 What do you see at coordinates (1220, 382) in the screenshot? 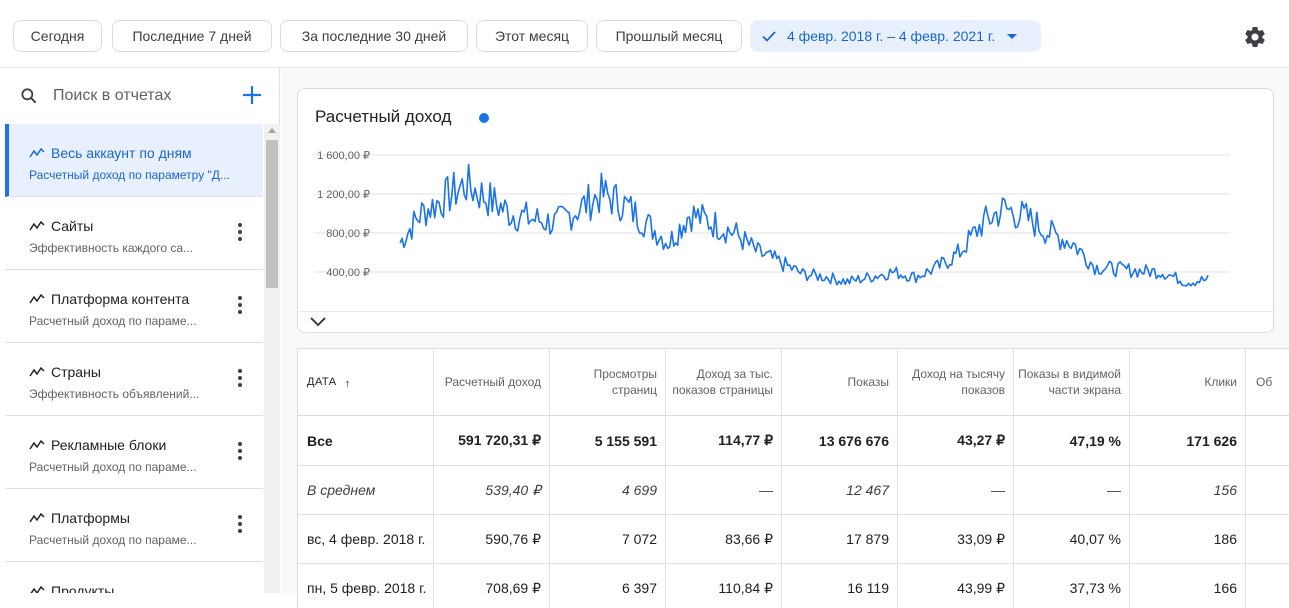
I see `column-header-label: Клики` at bounding box center [1220, 382].